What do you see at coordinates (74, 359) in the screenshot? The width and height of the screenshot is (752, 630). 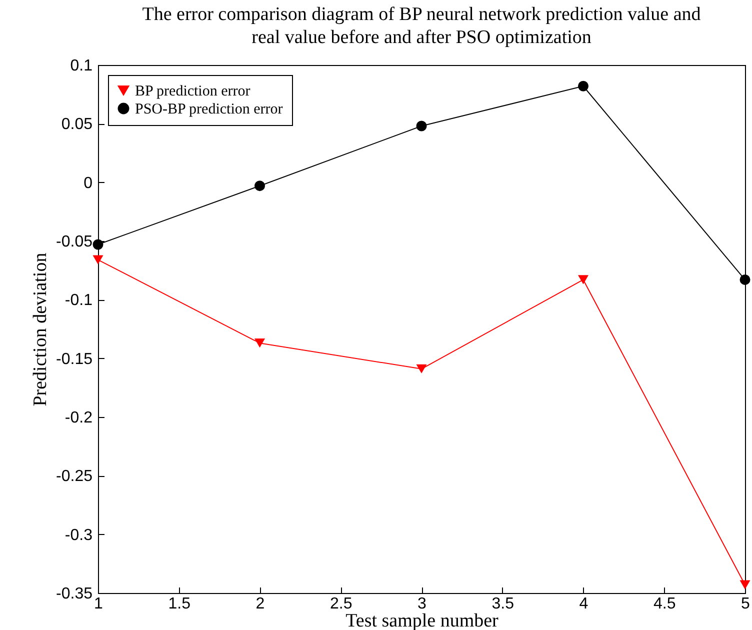 I see `y-tick-label: -0.15` at bounding box center [74, 359].